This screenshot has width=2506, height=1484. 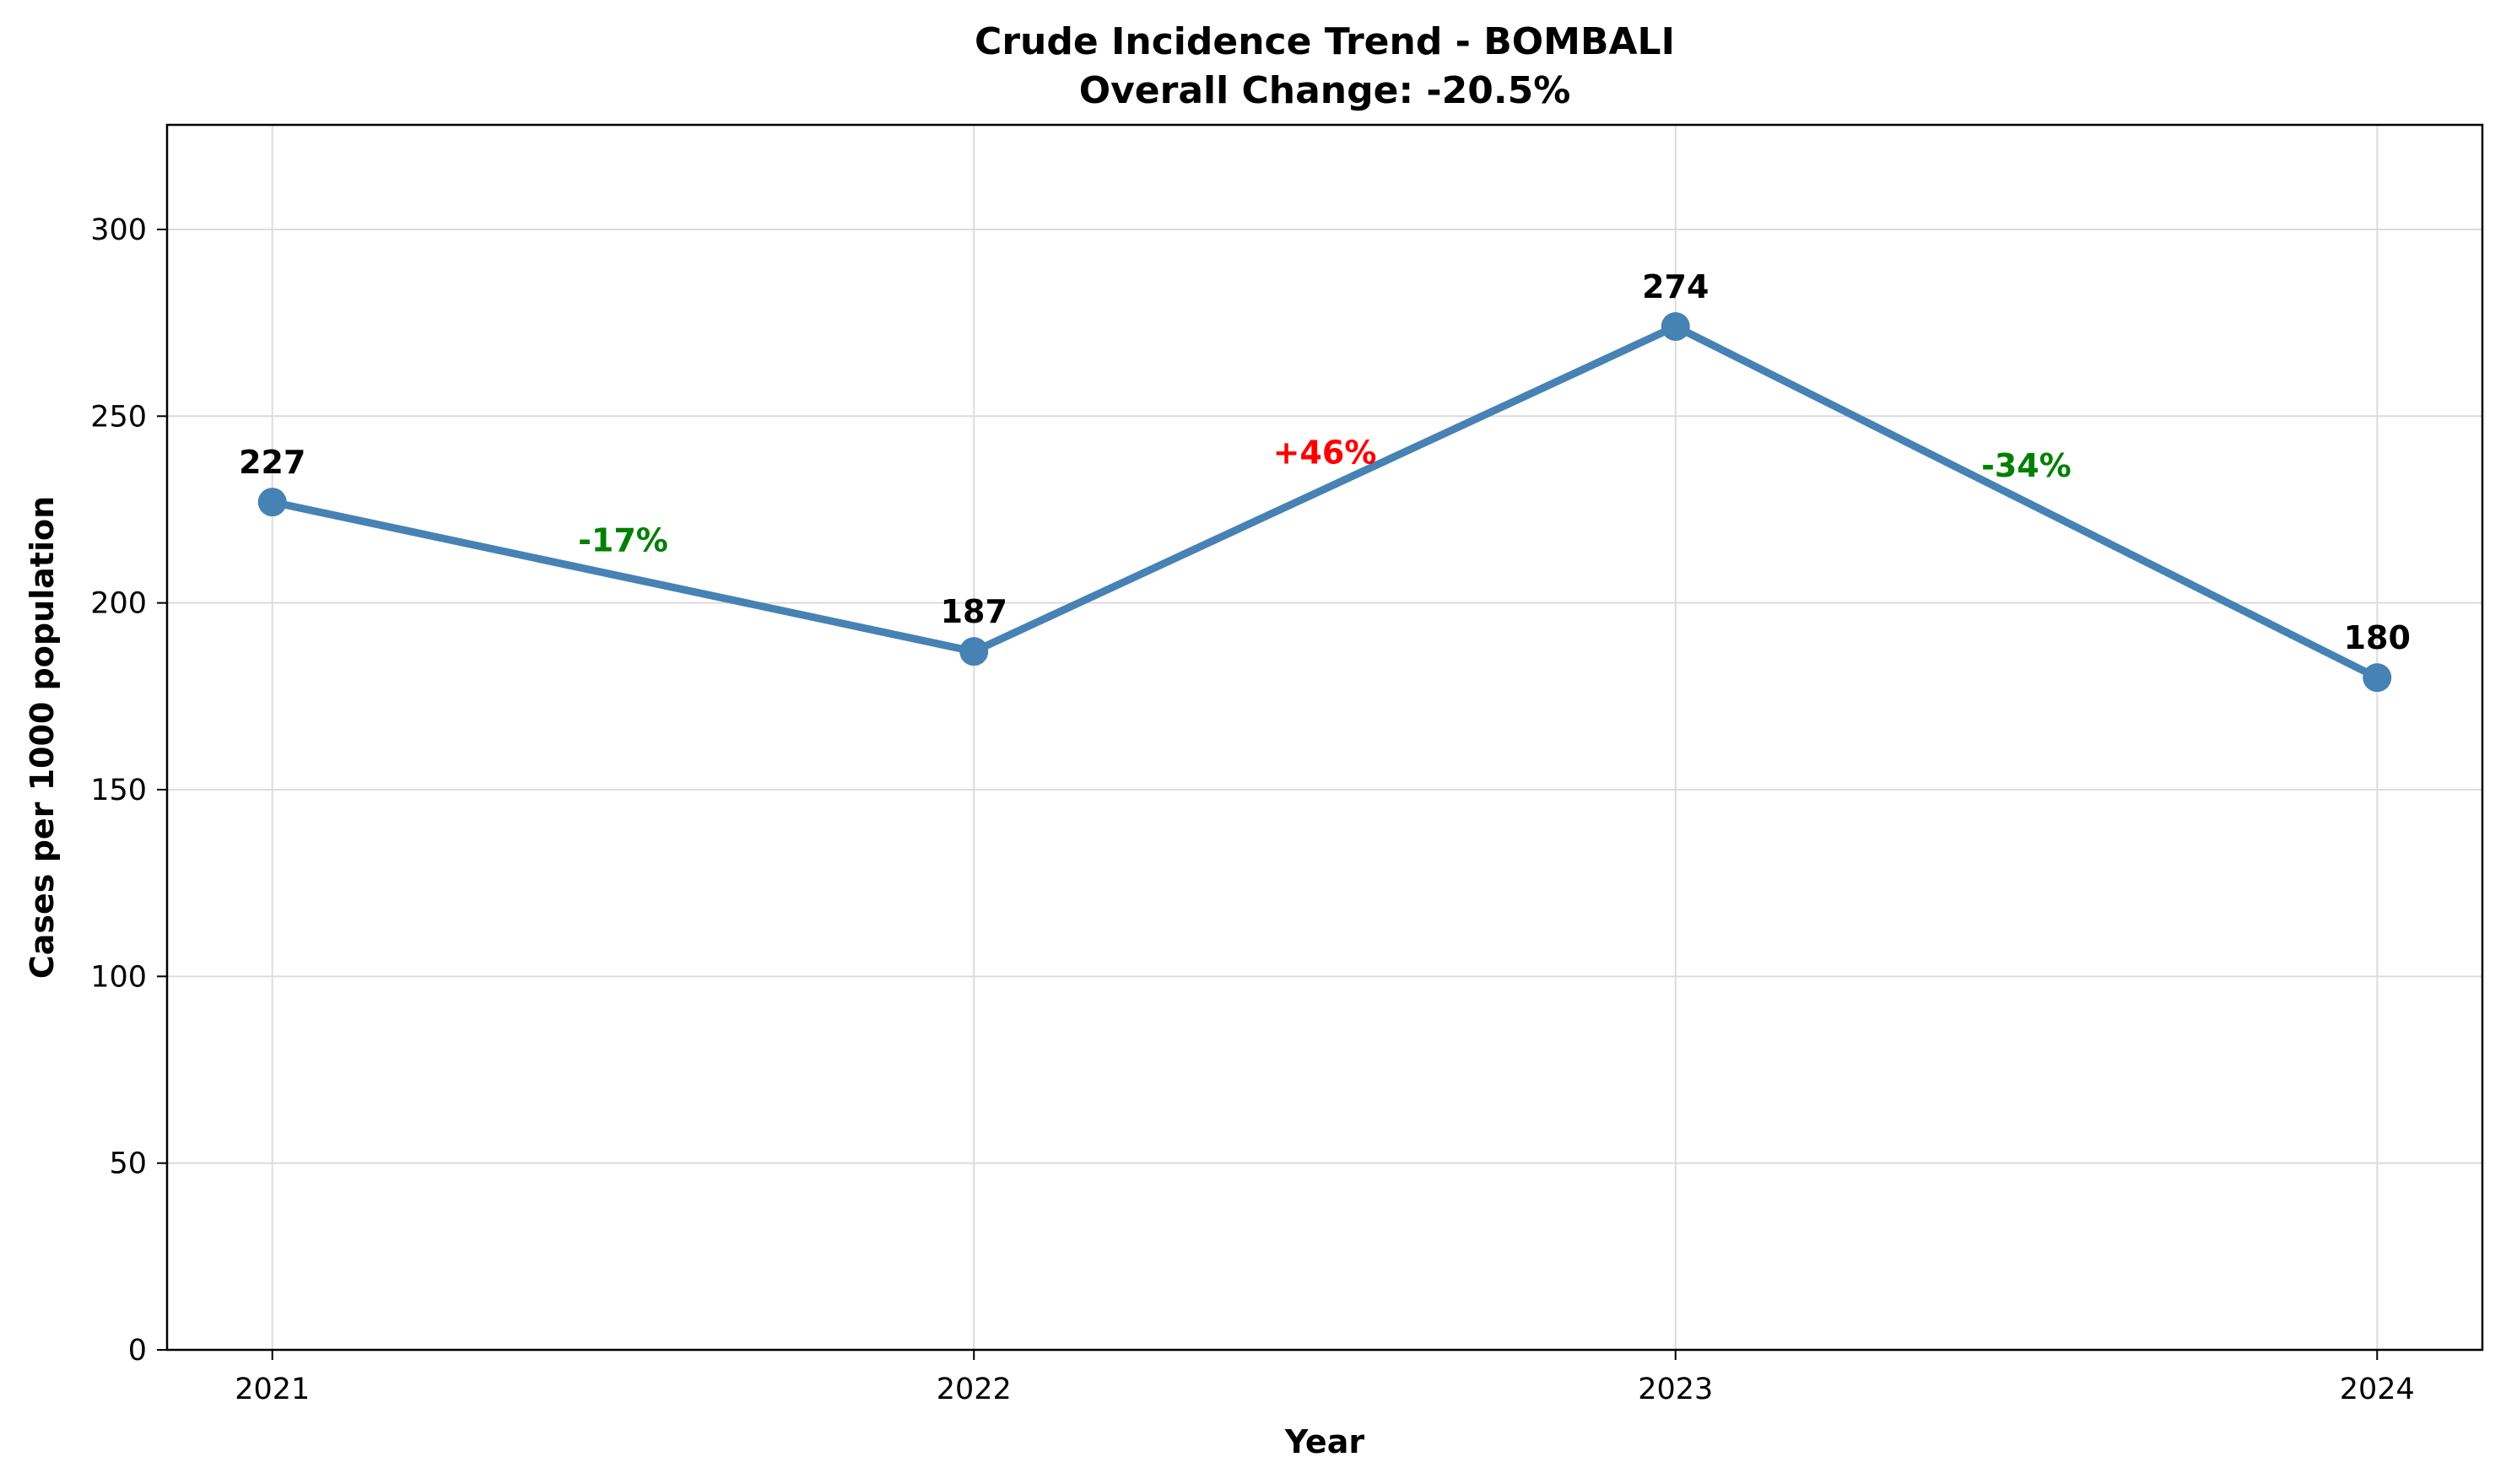 What do you see at coordinates (974, 611) in the screenshot?
I see `data-label: 187` at bounding box center [974, 611].